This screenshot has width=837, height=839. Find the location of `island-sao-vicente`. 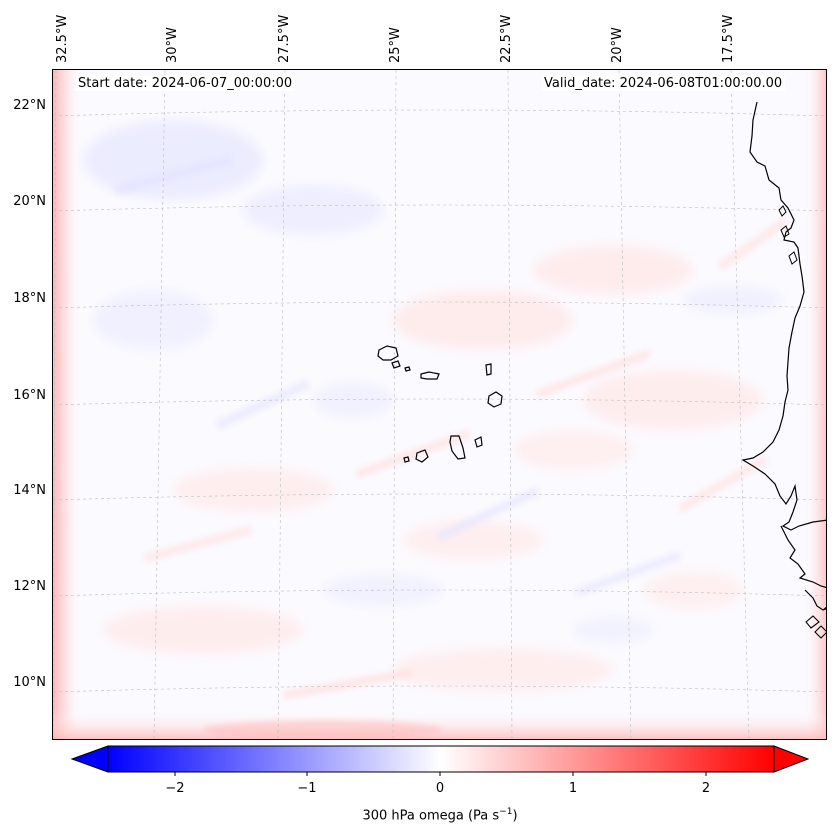

island-sao-vicente is located at coordinates (396, 364).